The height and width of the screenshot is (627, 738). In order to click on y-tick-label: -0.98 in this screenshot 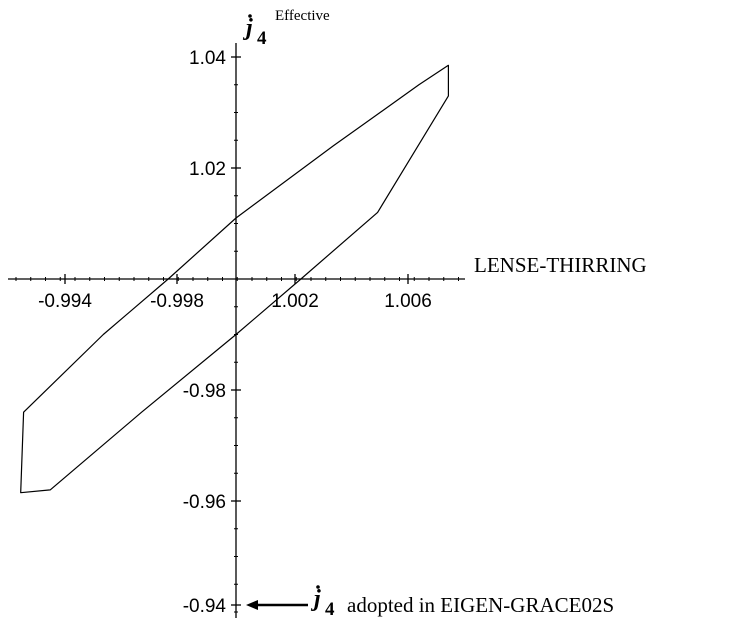, I will do `click(204, 391)`.